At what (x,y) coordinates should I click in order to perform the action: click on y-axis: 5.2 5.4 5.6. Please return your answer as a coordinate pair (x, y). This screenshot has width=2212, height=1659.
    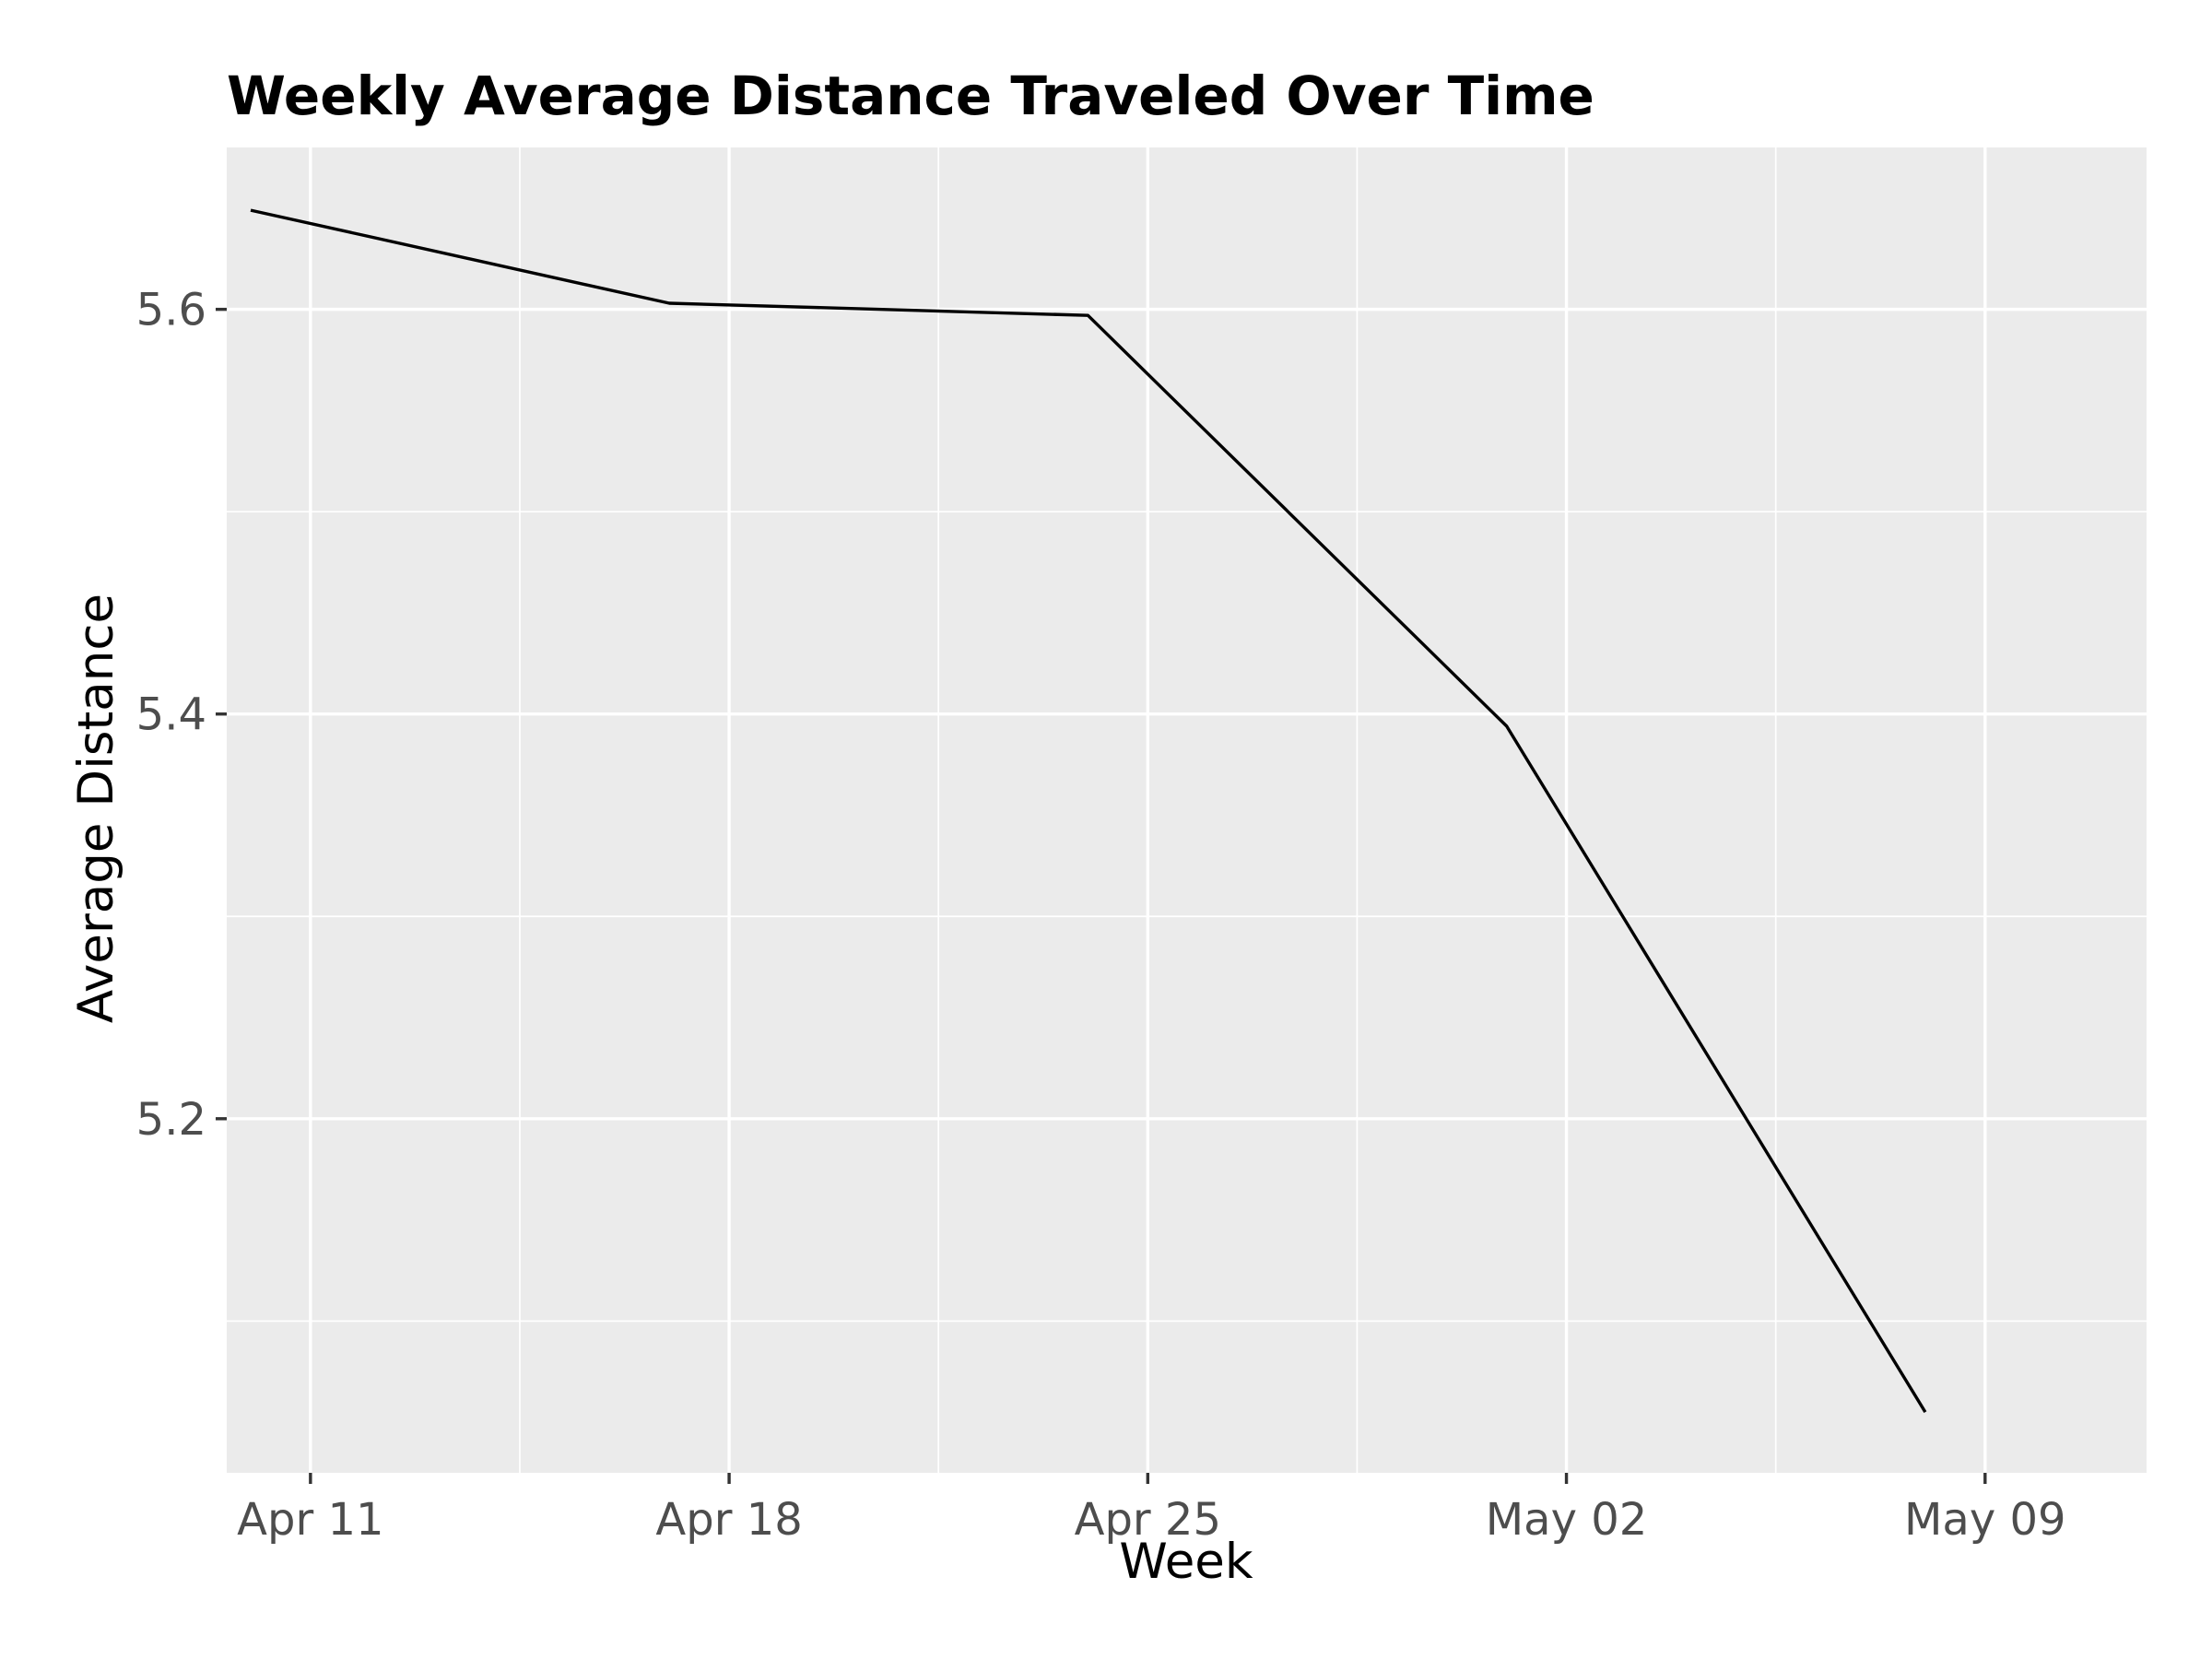
    Looking at the image, I should click on (181, 715).